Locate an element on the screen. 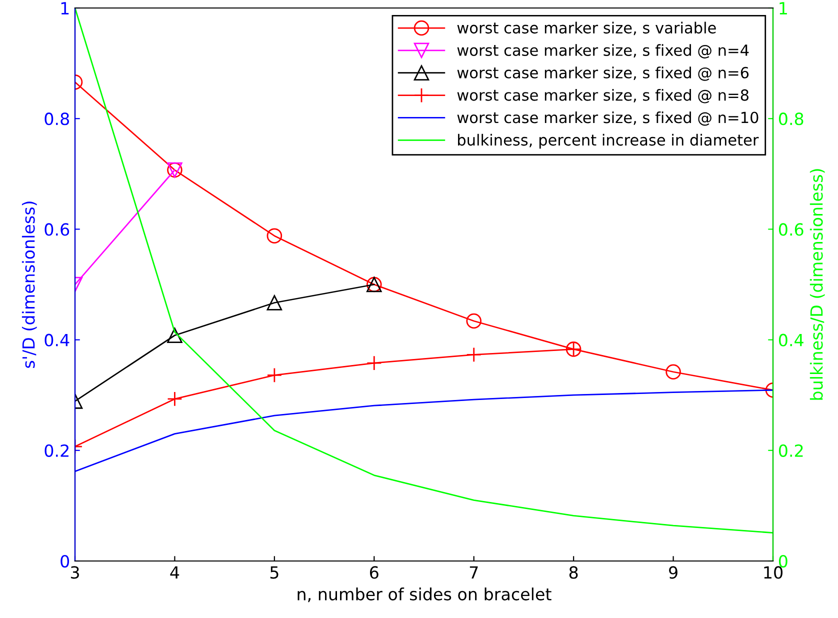 The height and width of the screenshot is (618, 838). y-axis-title: s'/D (dimensionless) is located at coordinates (29, 285).